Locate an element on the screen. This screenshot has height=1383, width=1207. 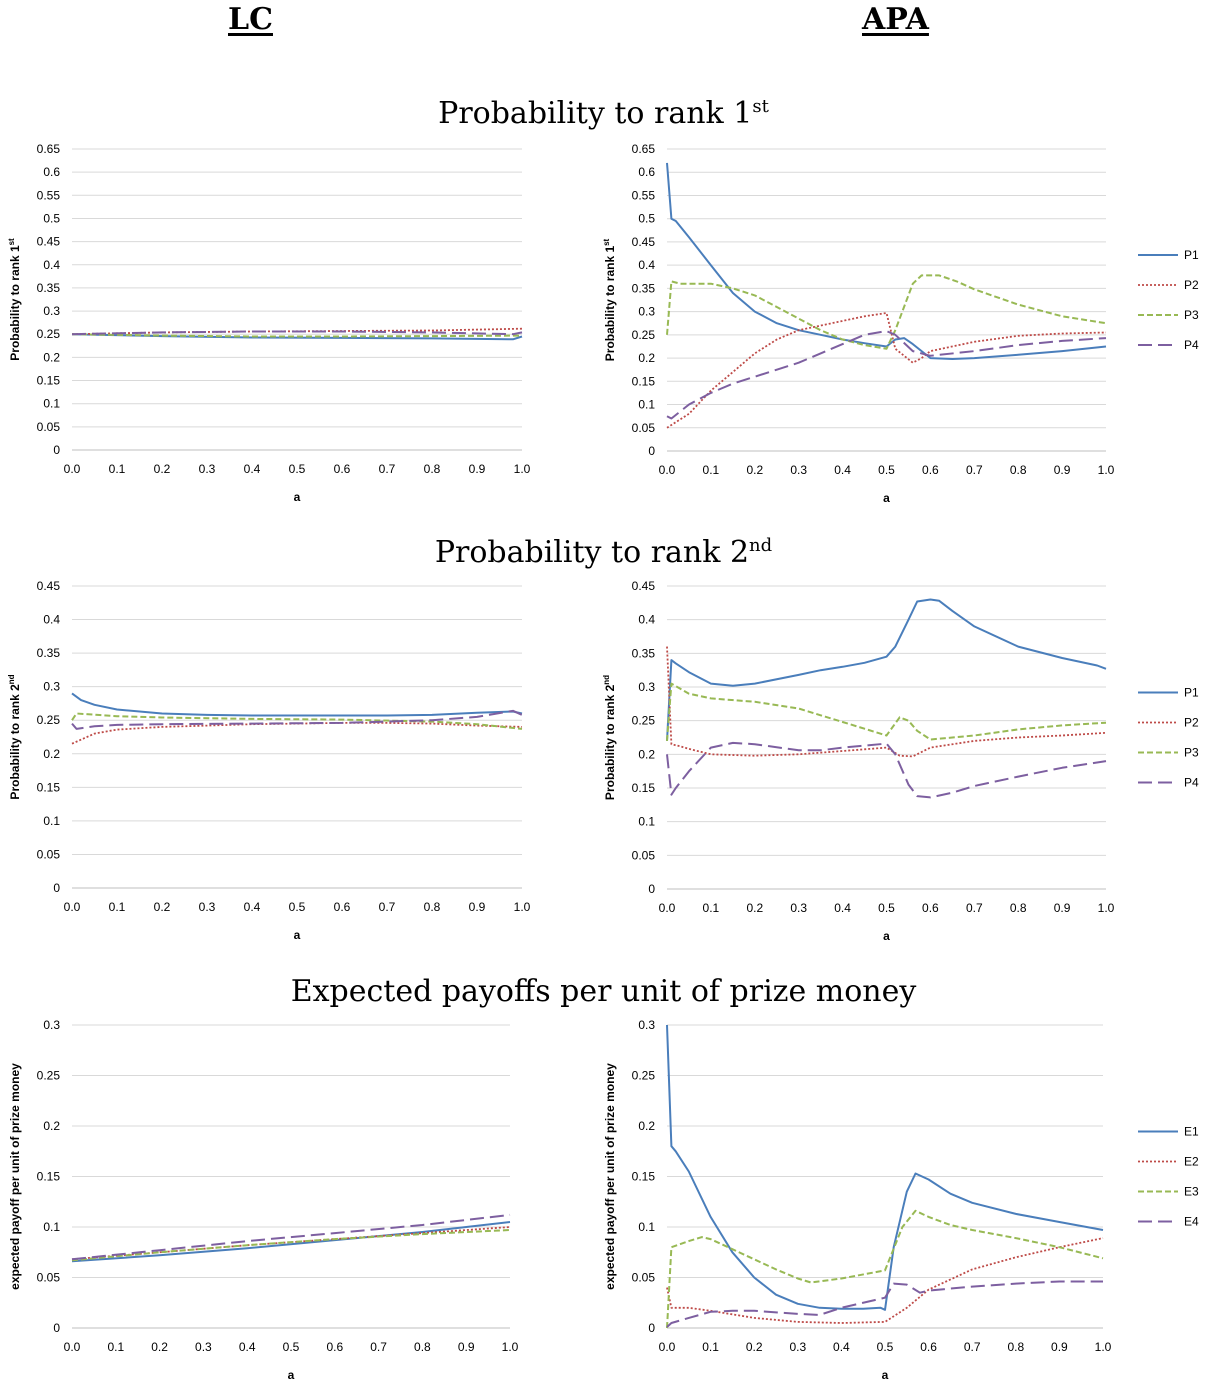
apa-rank1-xtick-label: 1.0 is located at coordinates (1106, 470).